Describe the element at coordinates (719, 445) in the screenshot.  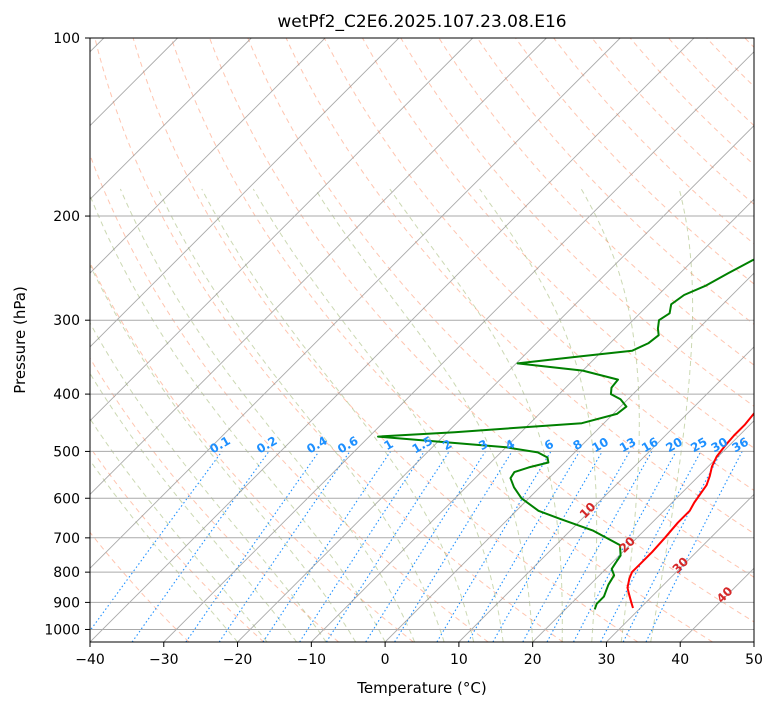
I see `mixing-ratio-label: 30` at that location.